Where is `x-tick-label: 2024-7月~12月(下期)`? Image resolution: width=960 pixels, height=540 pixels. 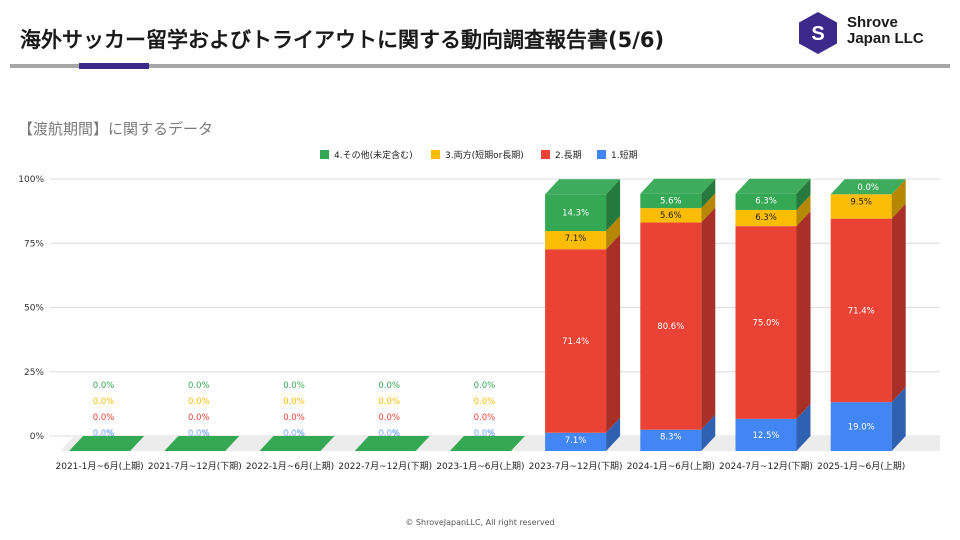
x-tick-label: 2024-7月~12月(下期) is located at coordinates (766, 466).